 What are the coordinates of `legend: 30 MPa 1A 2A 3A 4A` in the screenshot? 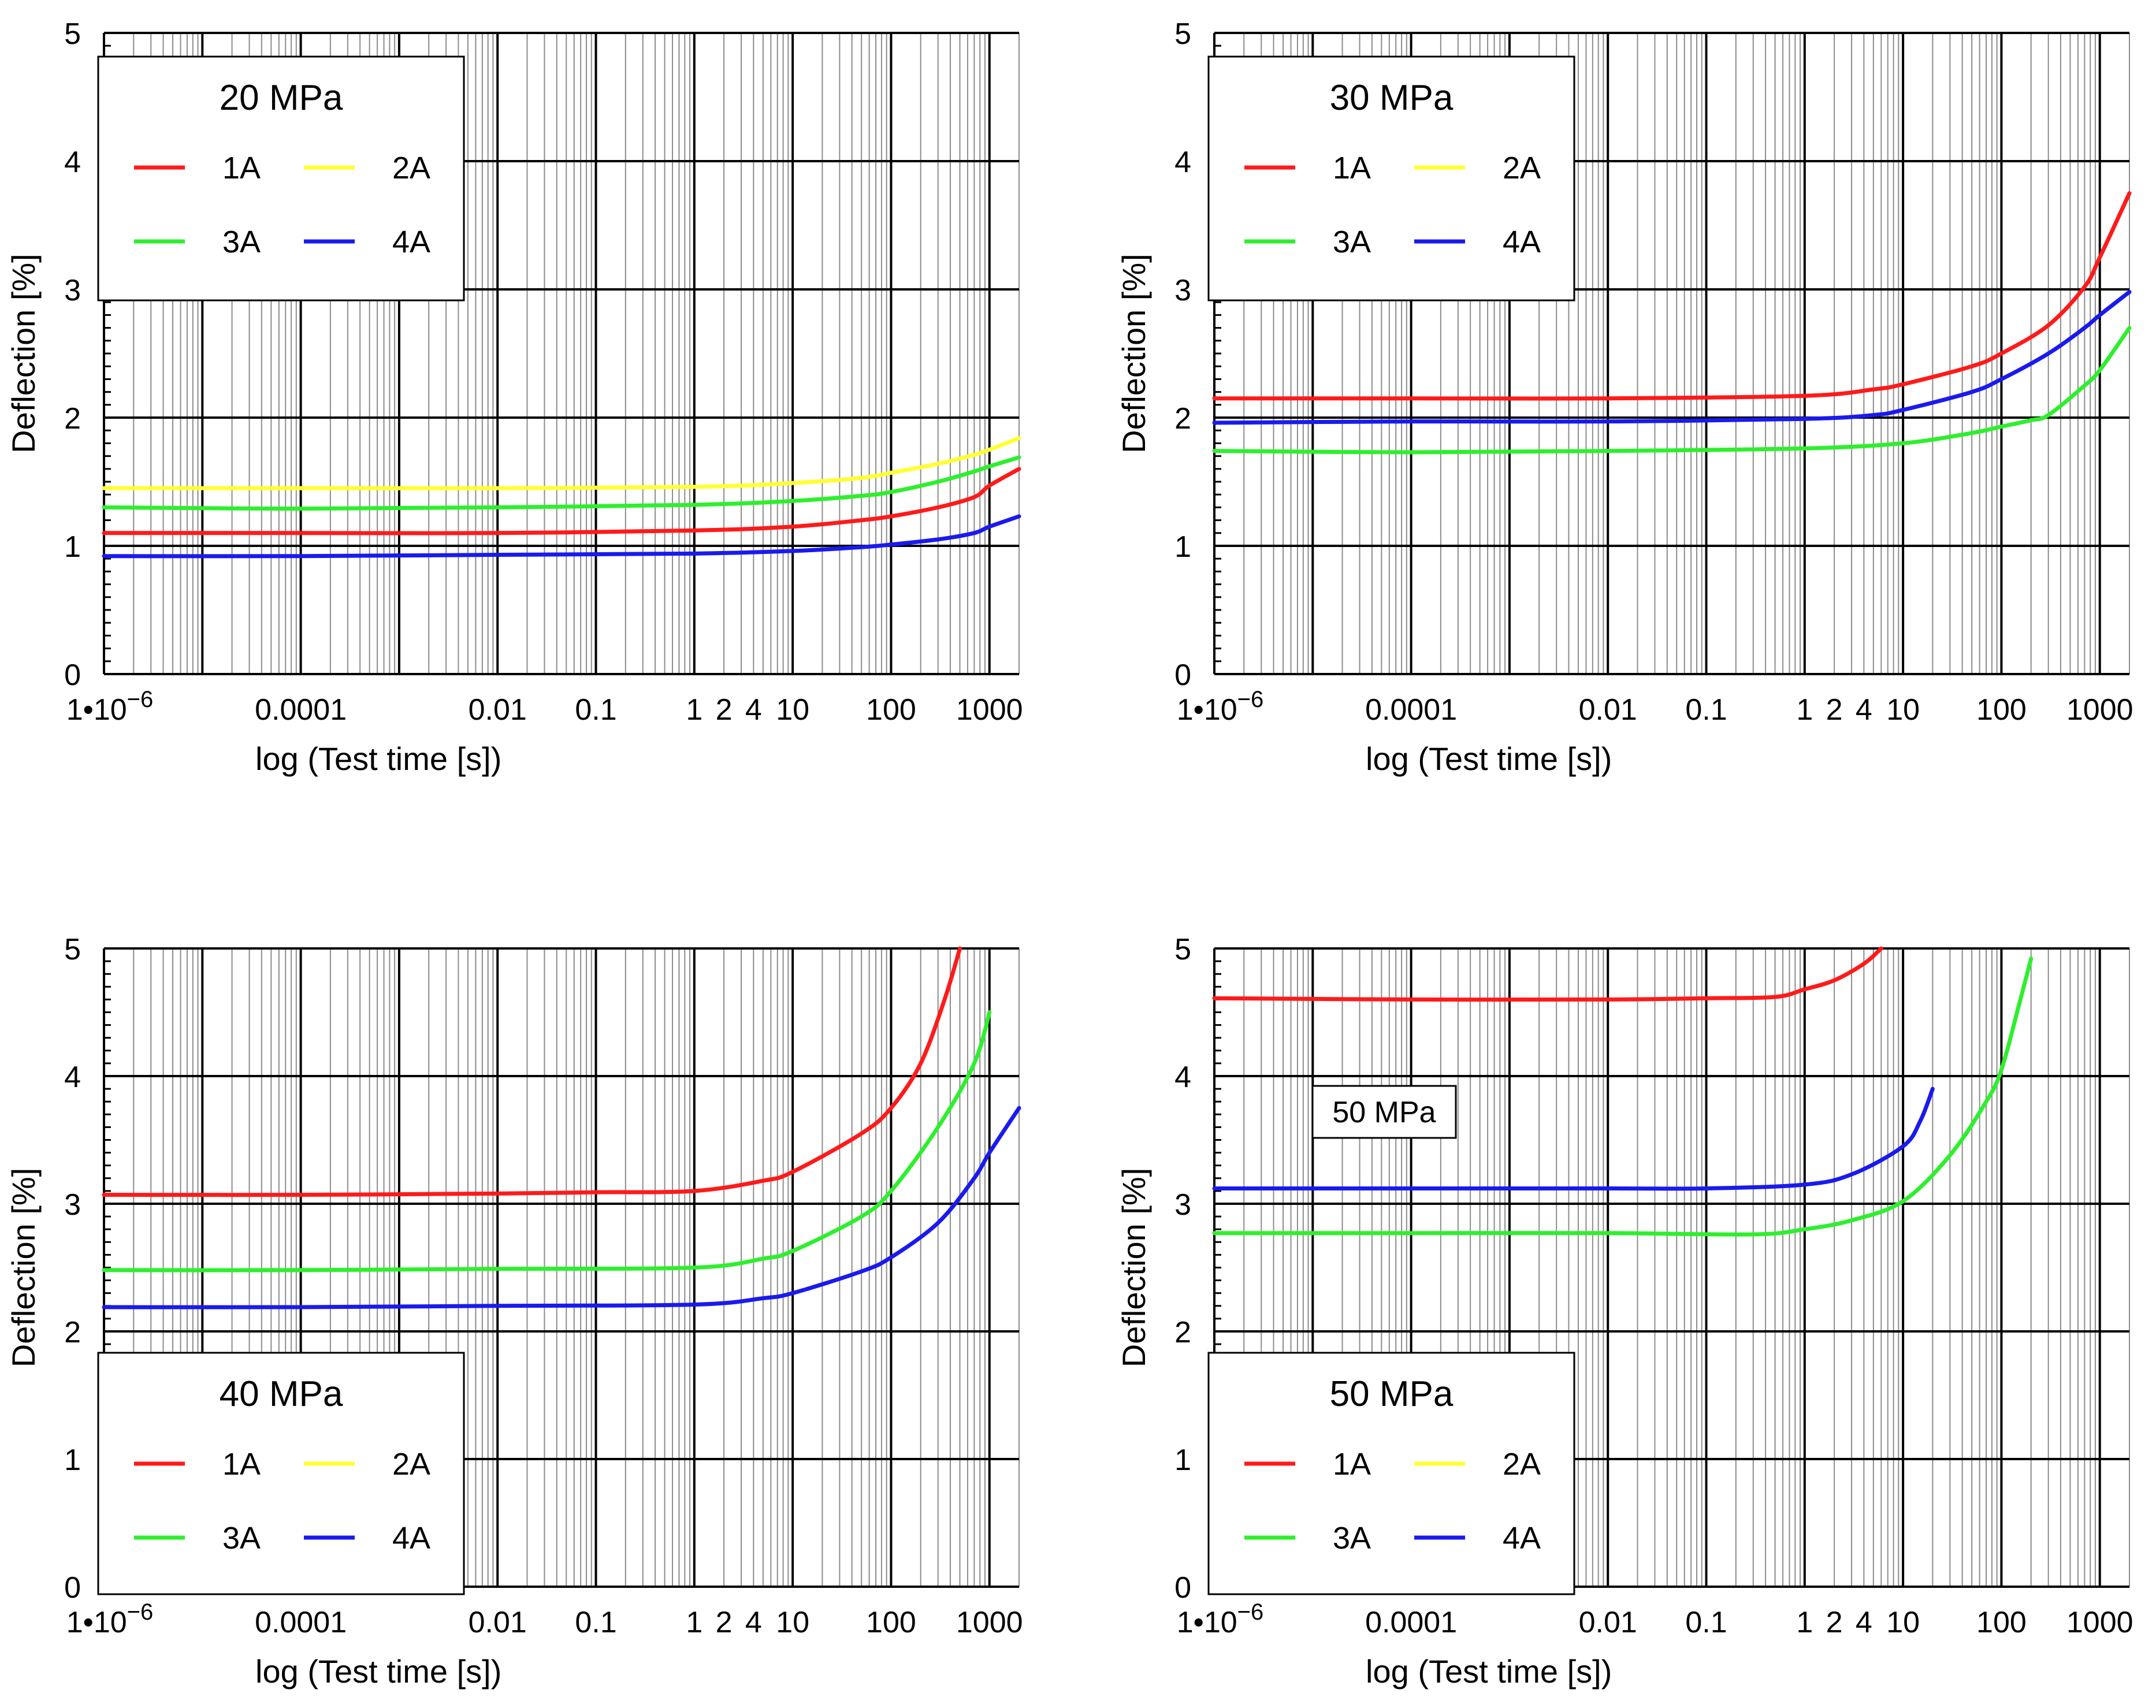 It's located at (1391, 178).